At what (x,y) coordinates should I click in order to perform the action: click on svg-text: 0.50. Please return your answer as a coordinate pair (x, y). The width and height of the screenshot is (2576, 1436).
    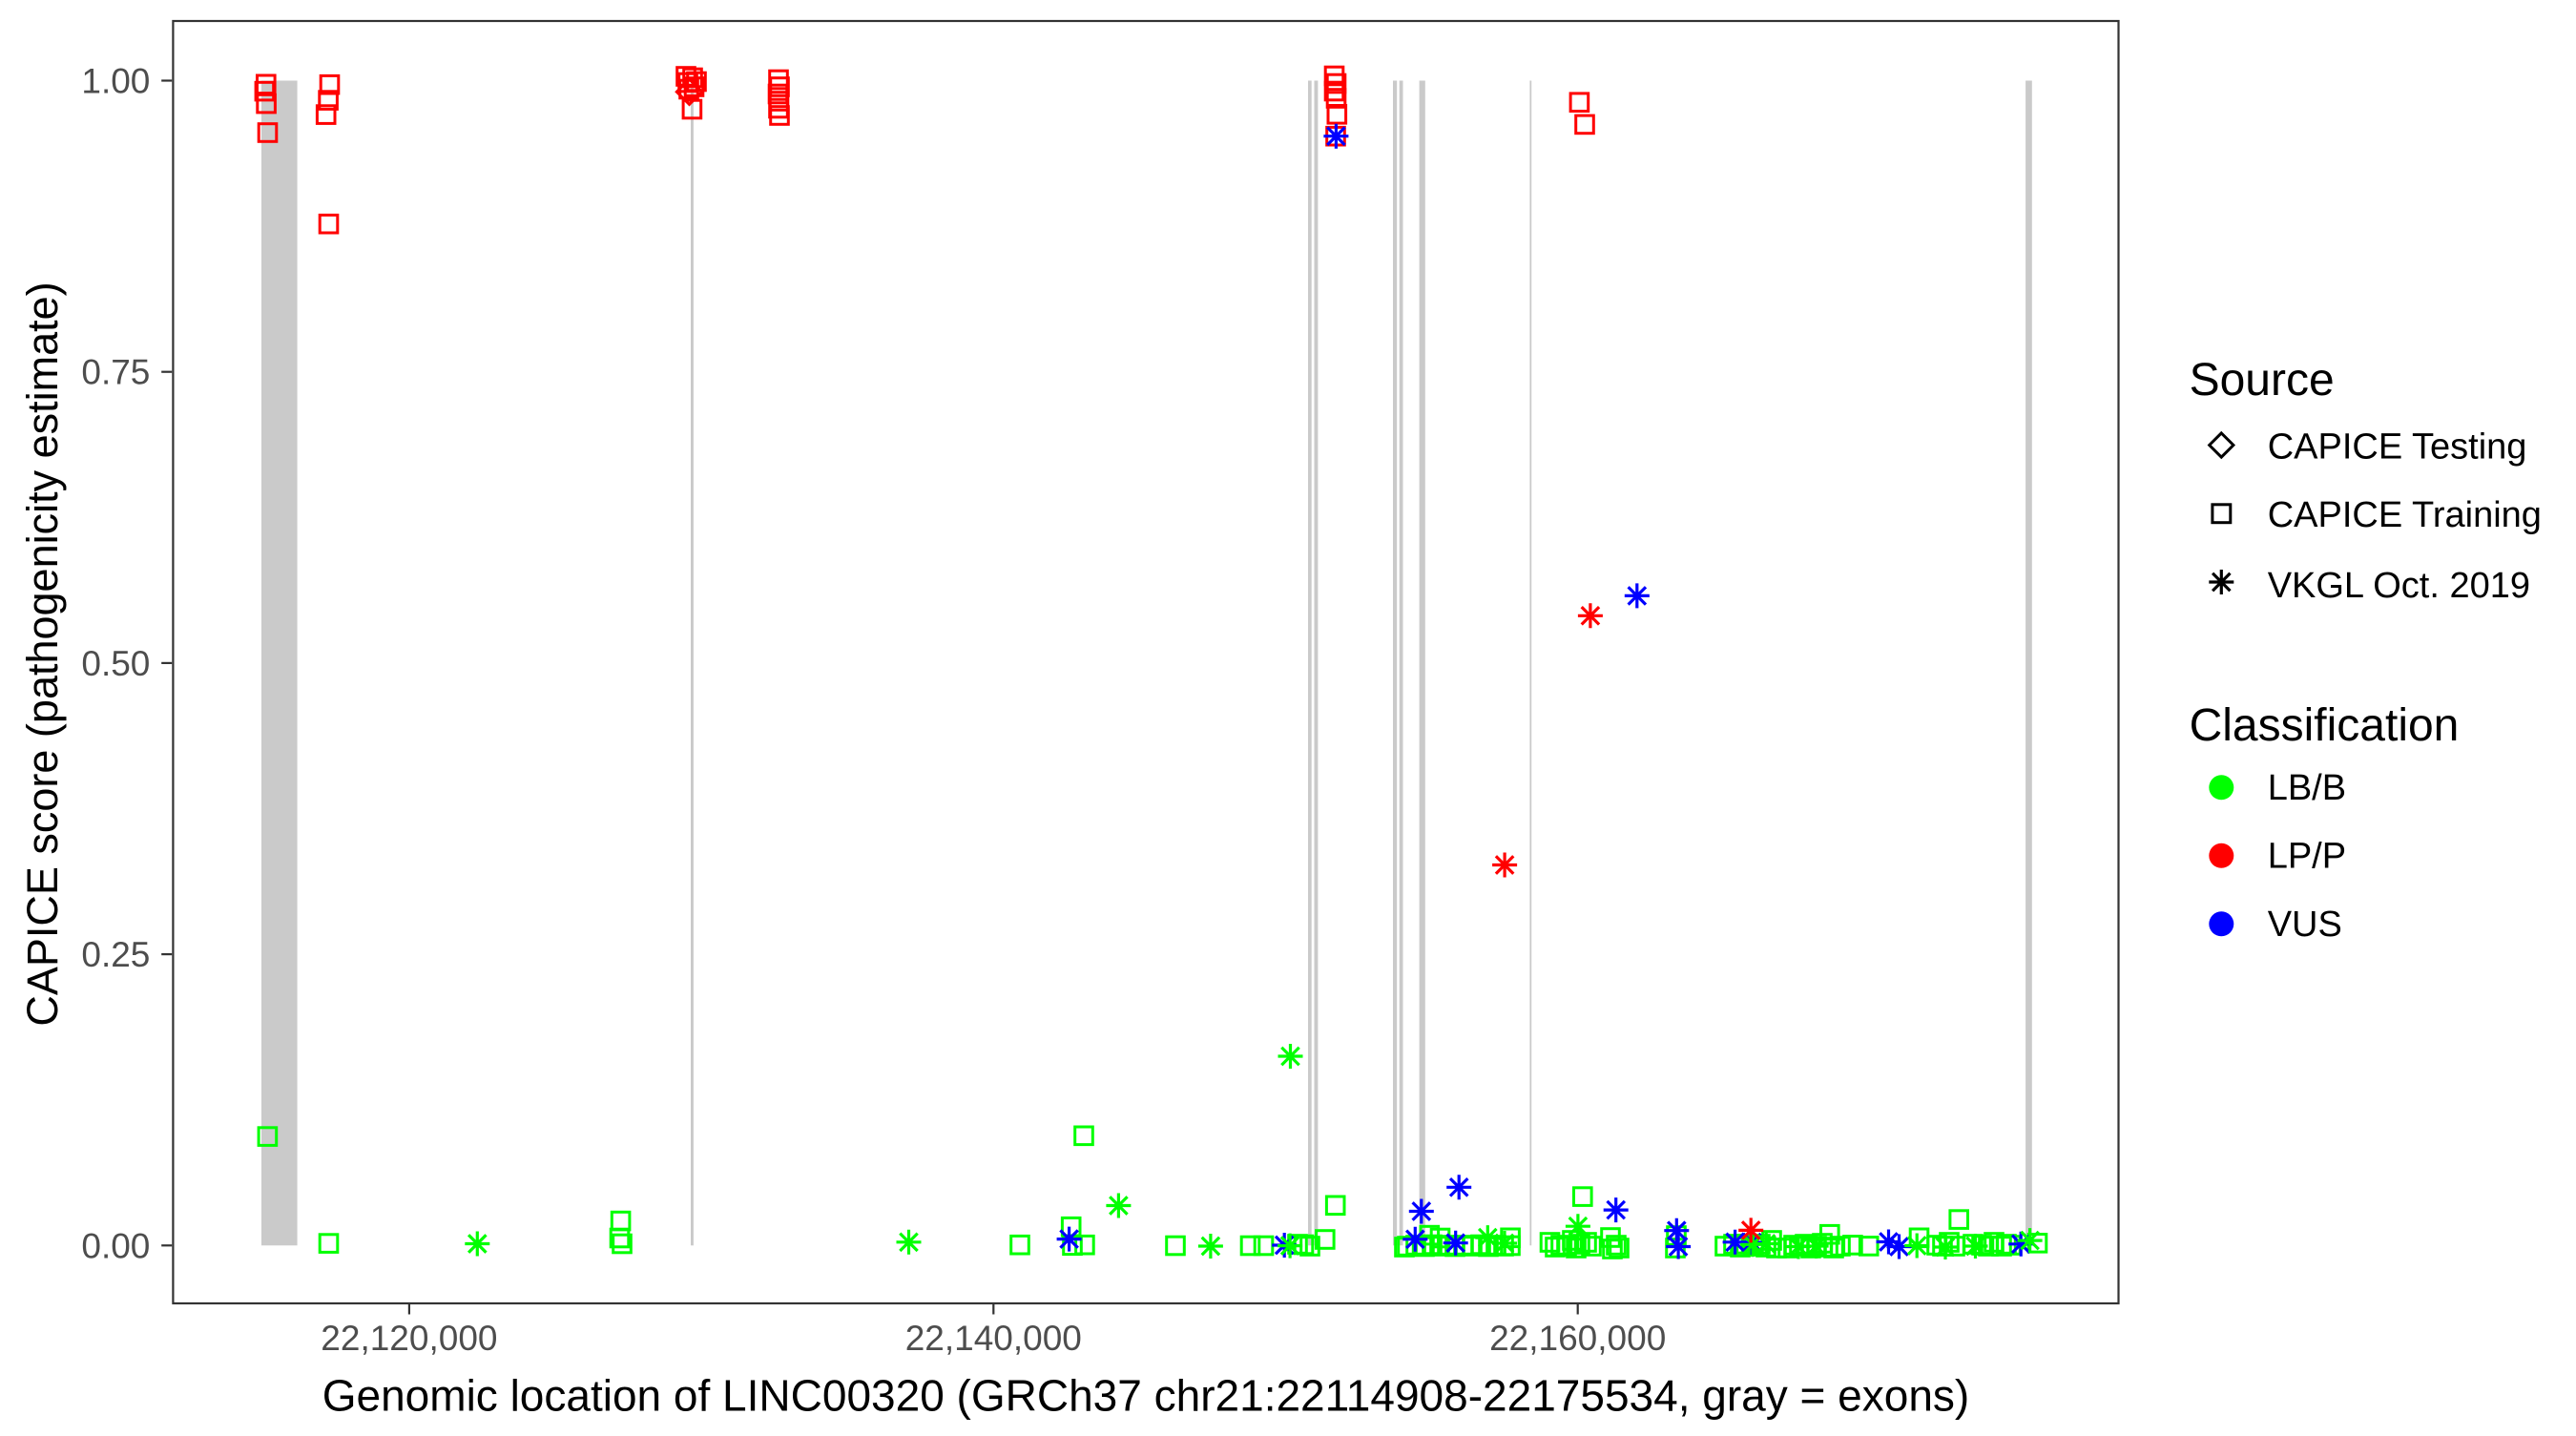
    Looking at the image, I should click on (115, 663).